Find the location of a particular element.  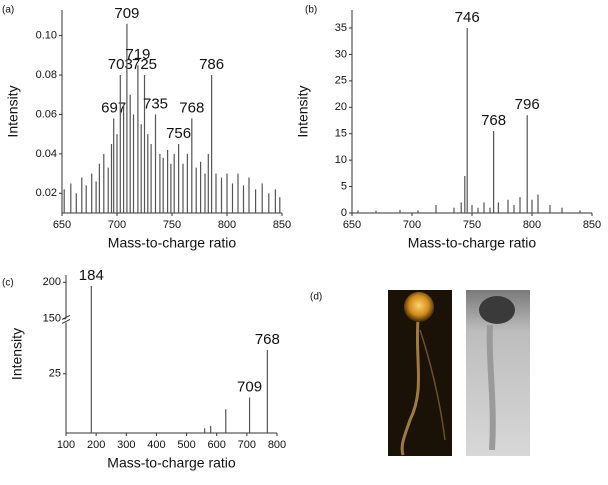

panel-label: (c) is located at coordinates (8, 283).